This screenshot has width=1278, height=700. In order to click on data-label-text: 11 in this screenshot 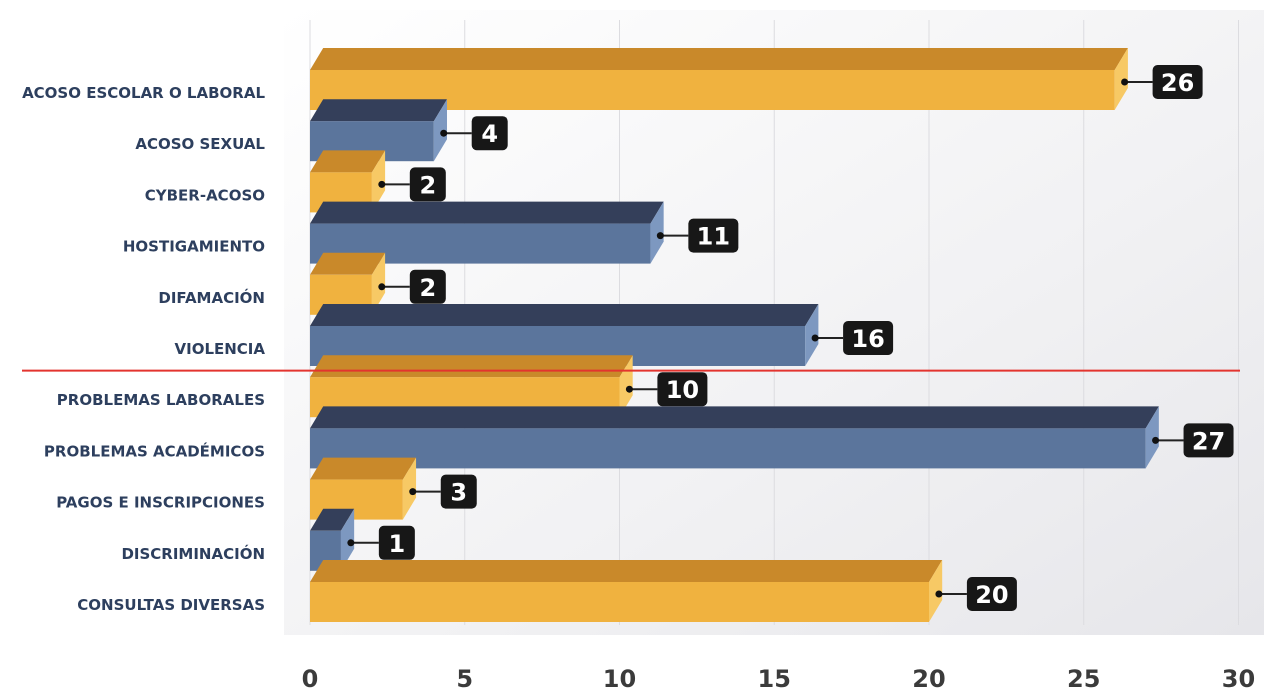, I will do `click(713, 237)`.